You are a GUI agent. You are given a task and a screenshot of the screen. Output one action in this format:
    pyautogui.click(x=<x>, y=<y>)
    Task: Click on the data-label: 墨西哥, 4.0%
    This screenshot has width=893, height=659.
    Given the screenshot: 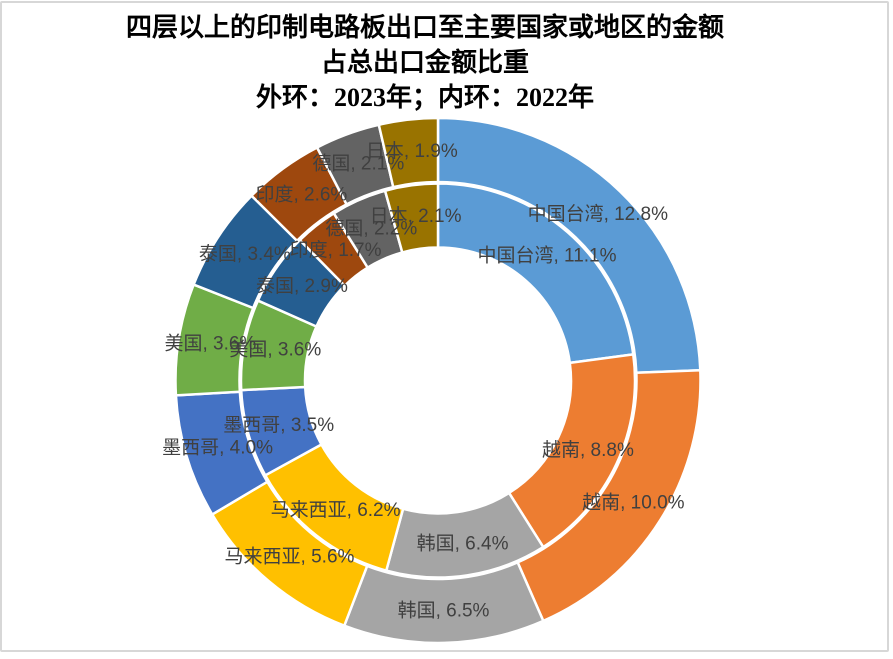 What is the action you would take?
    pyautogui.click(x=217, y=447)
    